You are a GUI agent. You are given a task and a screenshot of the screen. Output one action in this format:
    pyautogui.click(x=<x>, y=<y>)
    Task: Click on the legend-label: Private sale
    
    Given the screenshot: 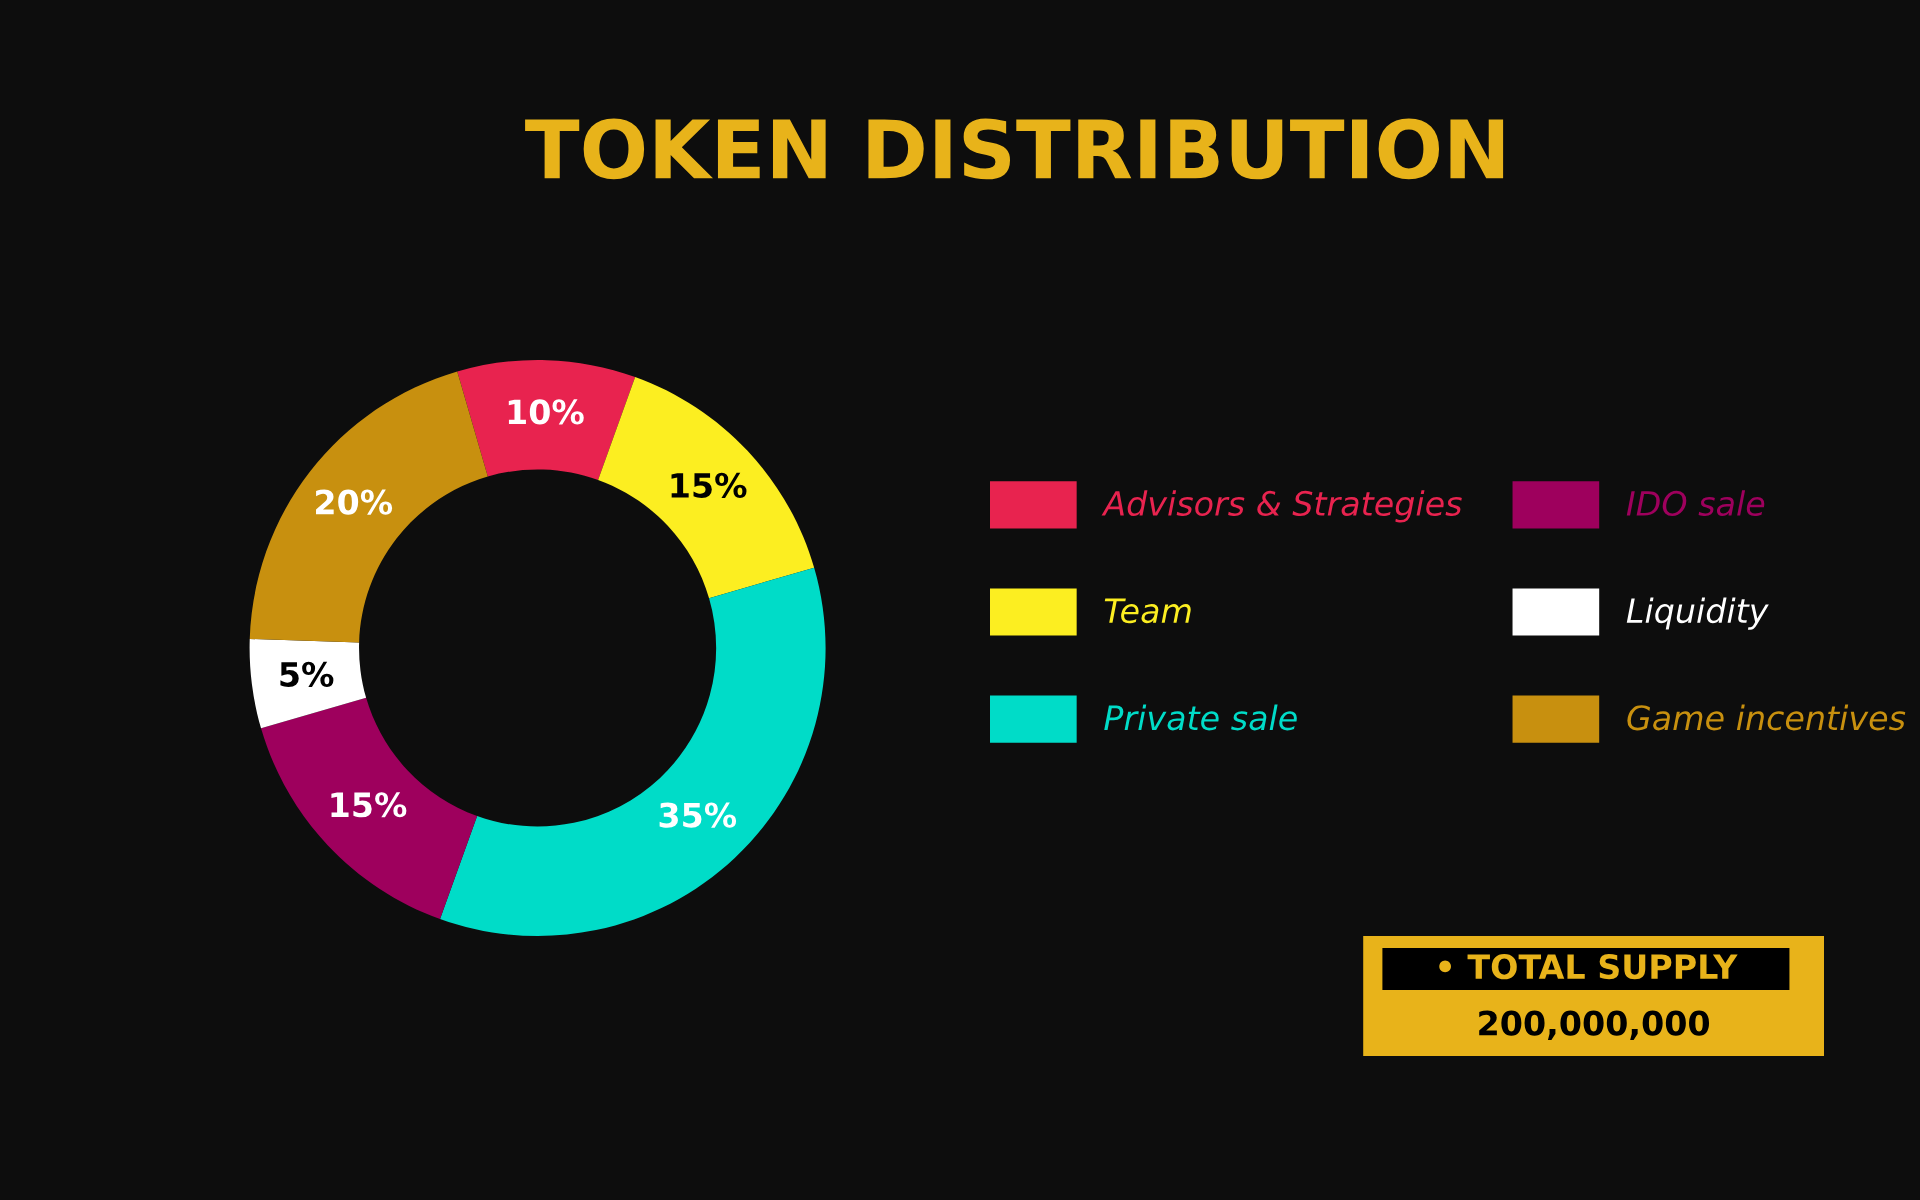 What is the action you would take?
    pyautogui.click(x=1200, y=717)
    